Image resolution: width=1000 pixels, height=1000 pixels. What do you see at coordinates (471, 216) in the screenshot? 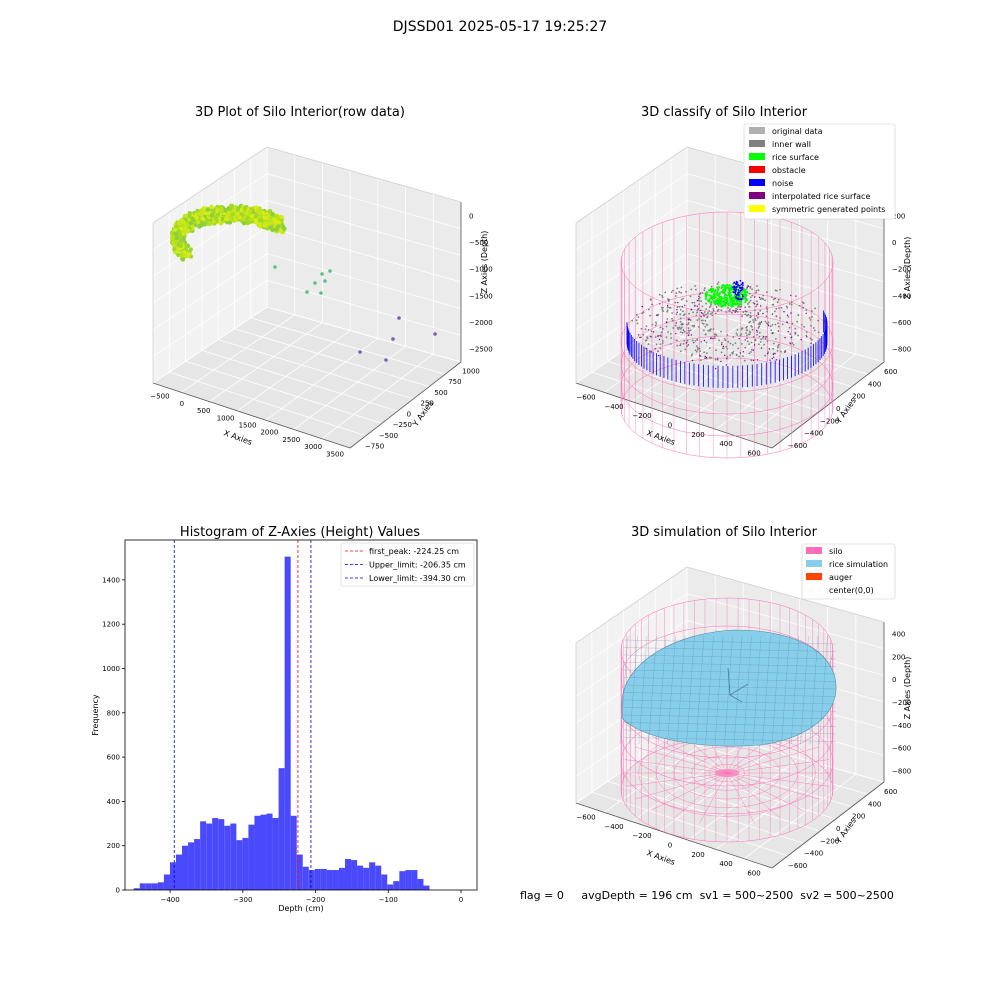
I see `z-tick-label: 0` at bounding box center [471, 216].